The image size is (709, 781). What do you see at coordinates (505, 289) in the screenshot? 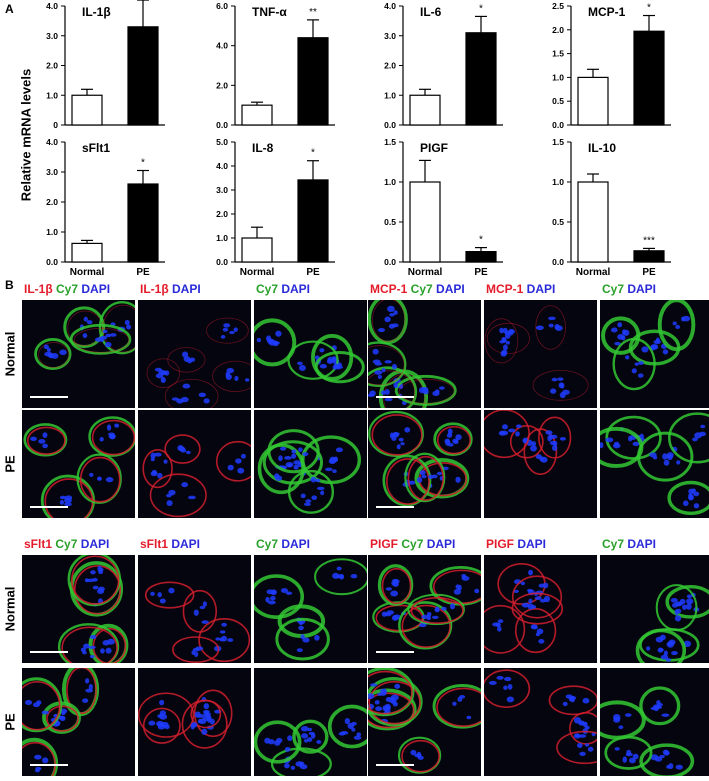
I see `channel-label-part: MCP-1` at bounding box center [505, 289].